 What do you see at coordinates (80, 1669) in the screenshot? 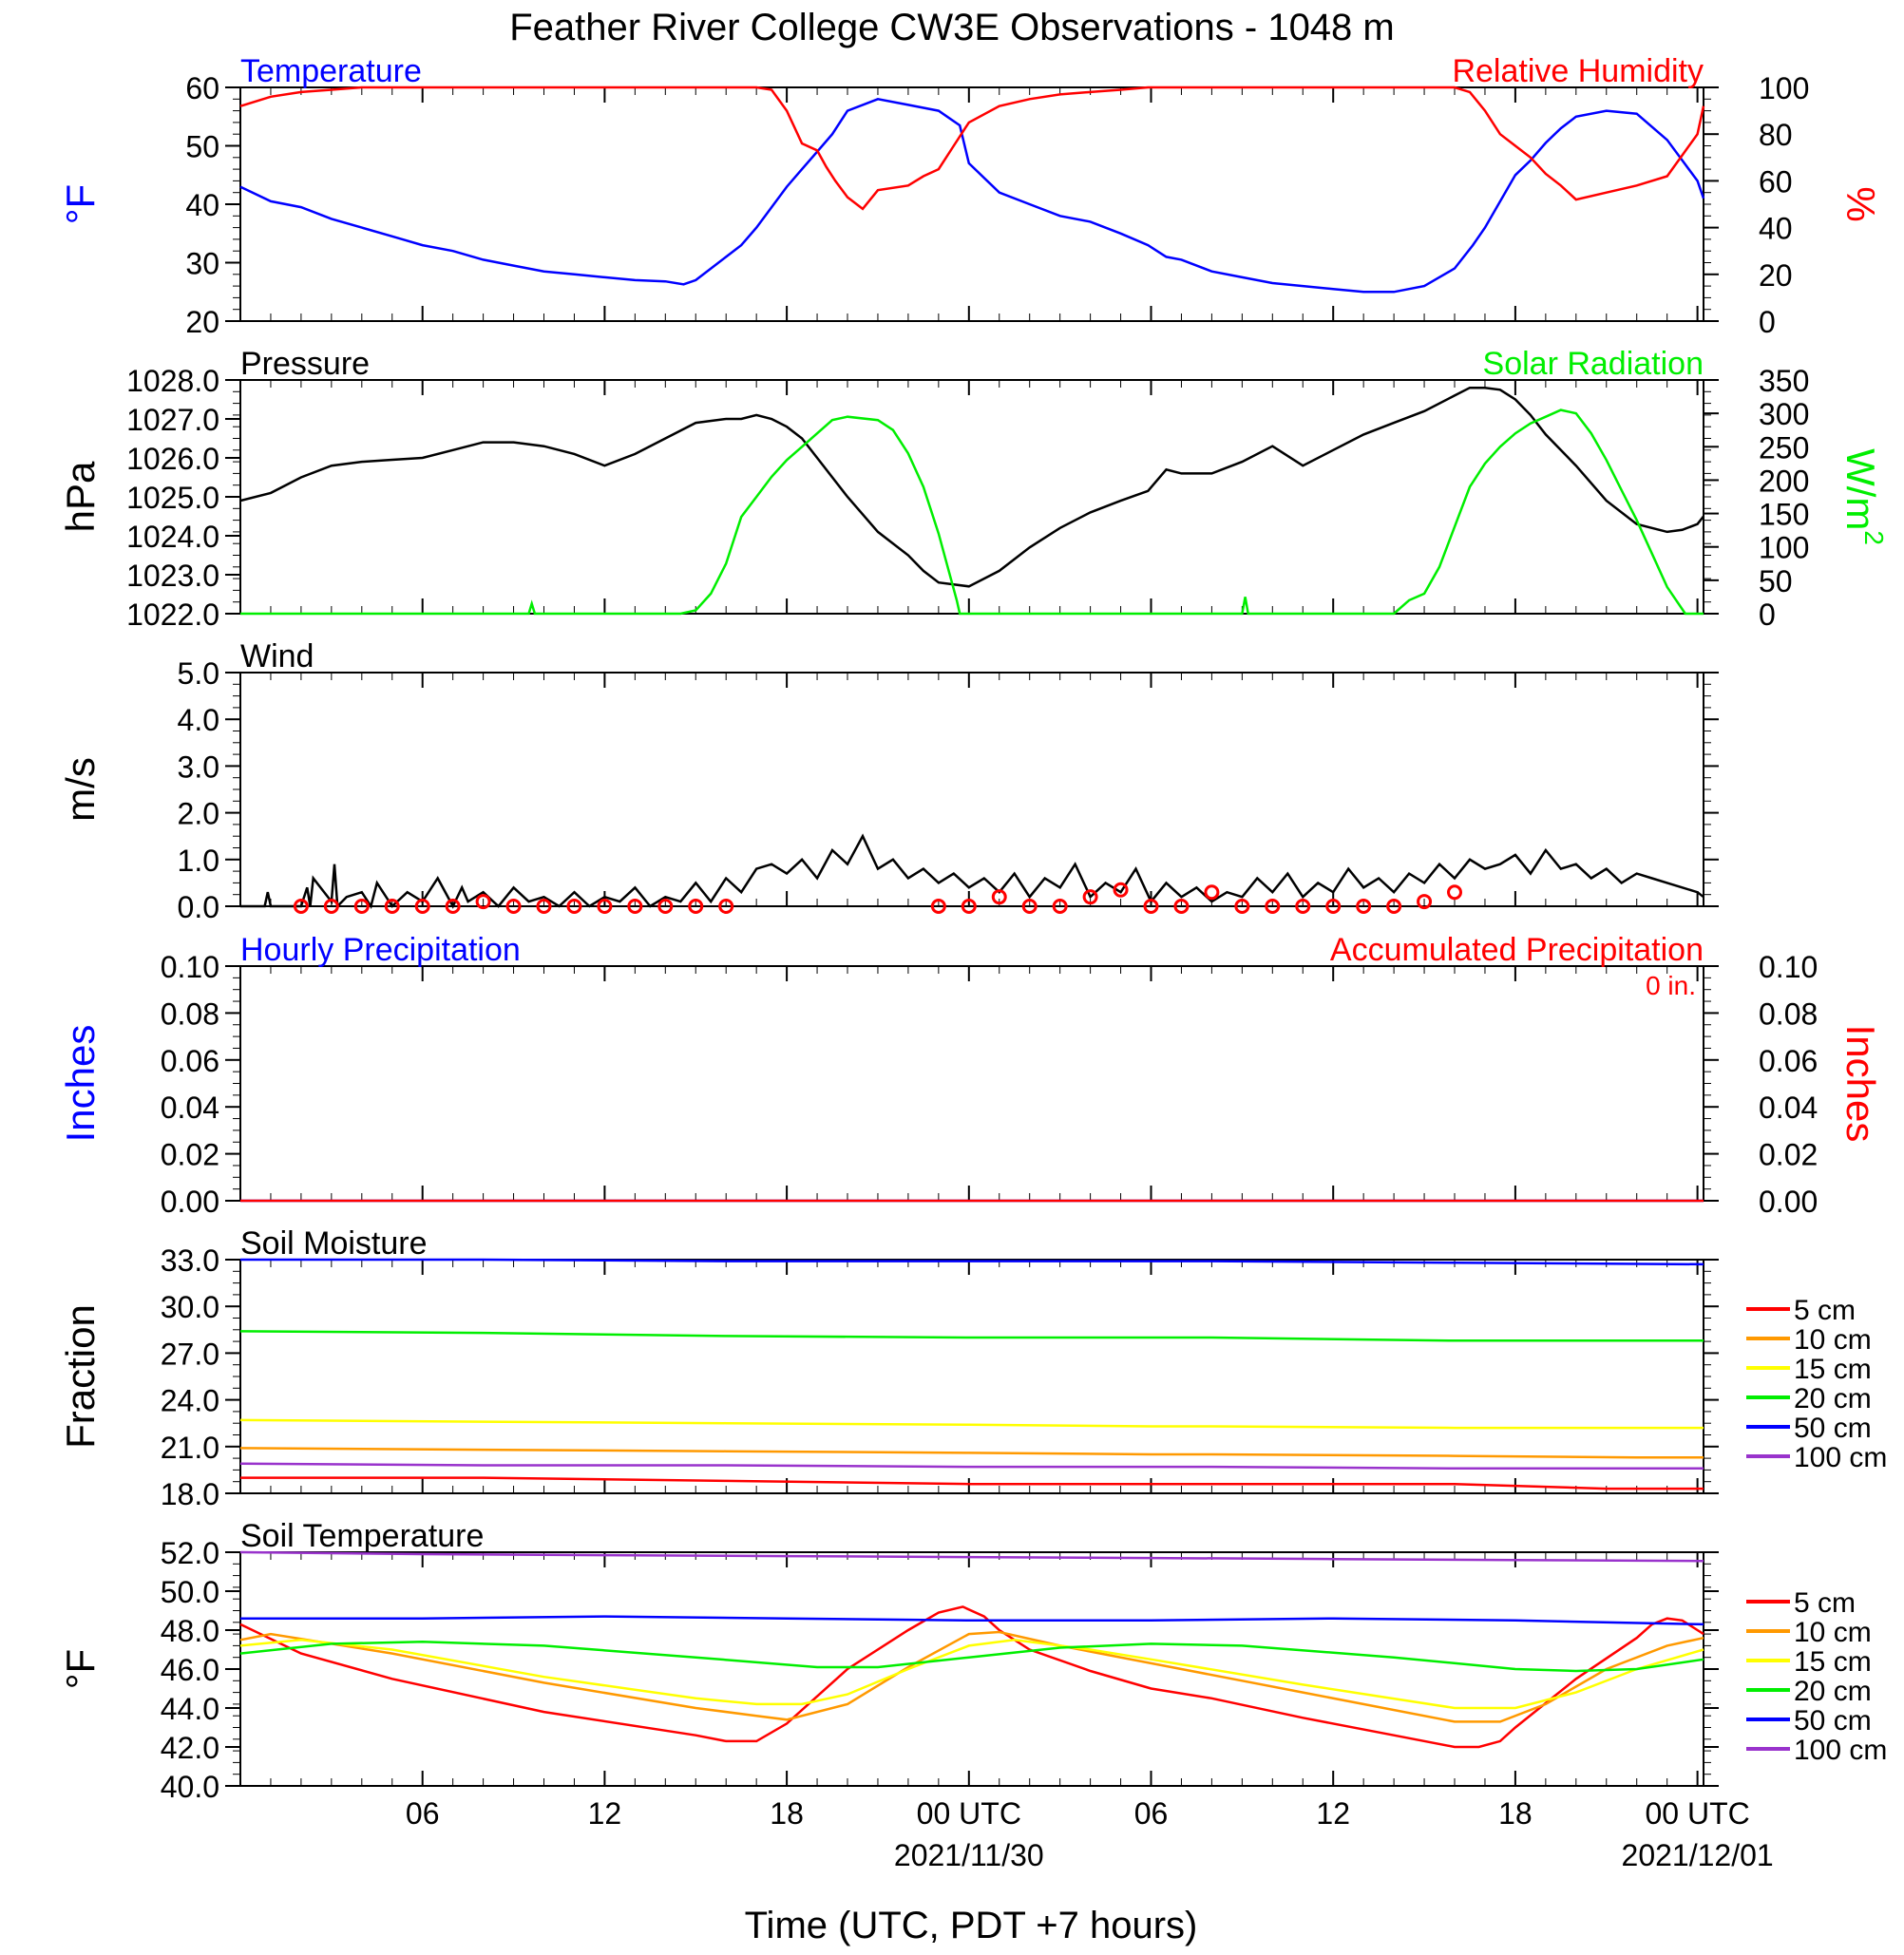
I see `y-axis-label-left: °F` at bounding box center [80, 1669].